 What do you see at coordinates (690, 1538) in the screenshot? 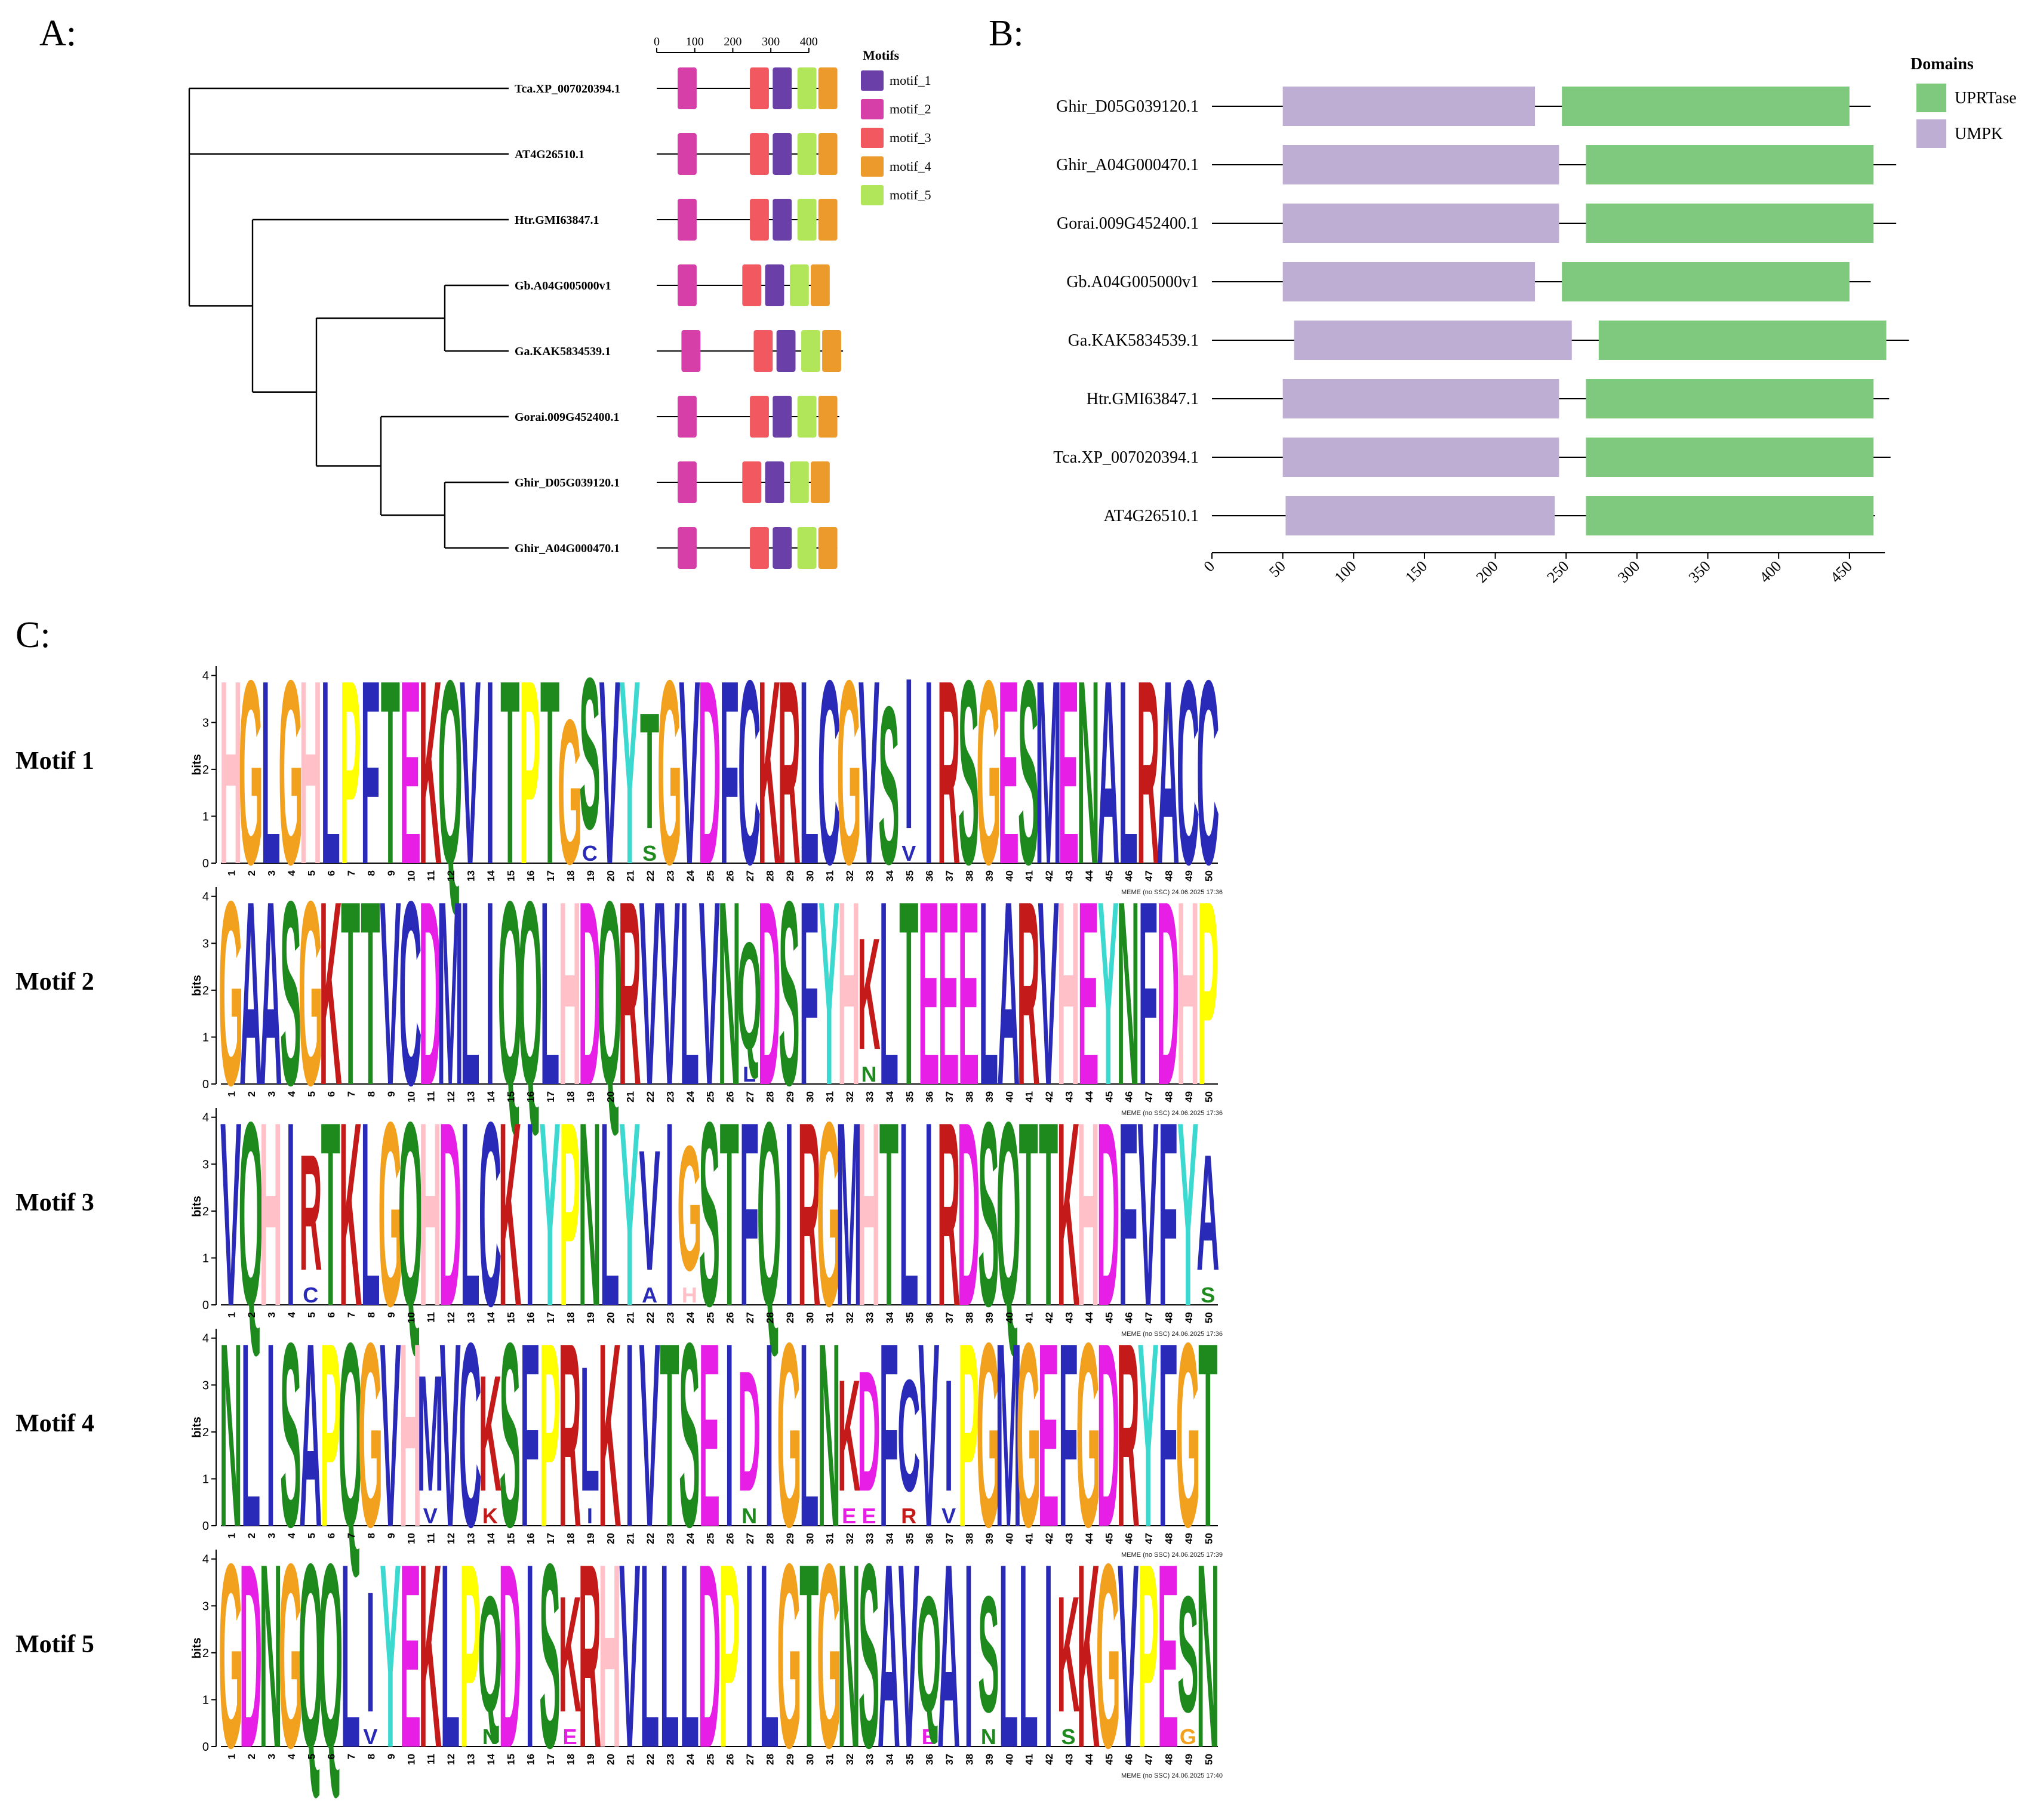
I see `x-position-label: 24` at bounding box center [690, 1538].